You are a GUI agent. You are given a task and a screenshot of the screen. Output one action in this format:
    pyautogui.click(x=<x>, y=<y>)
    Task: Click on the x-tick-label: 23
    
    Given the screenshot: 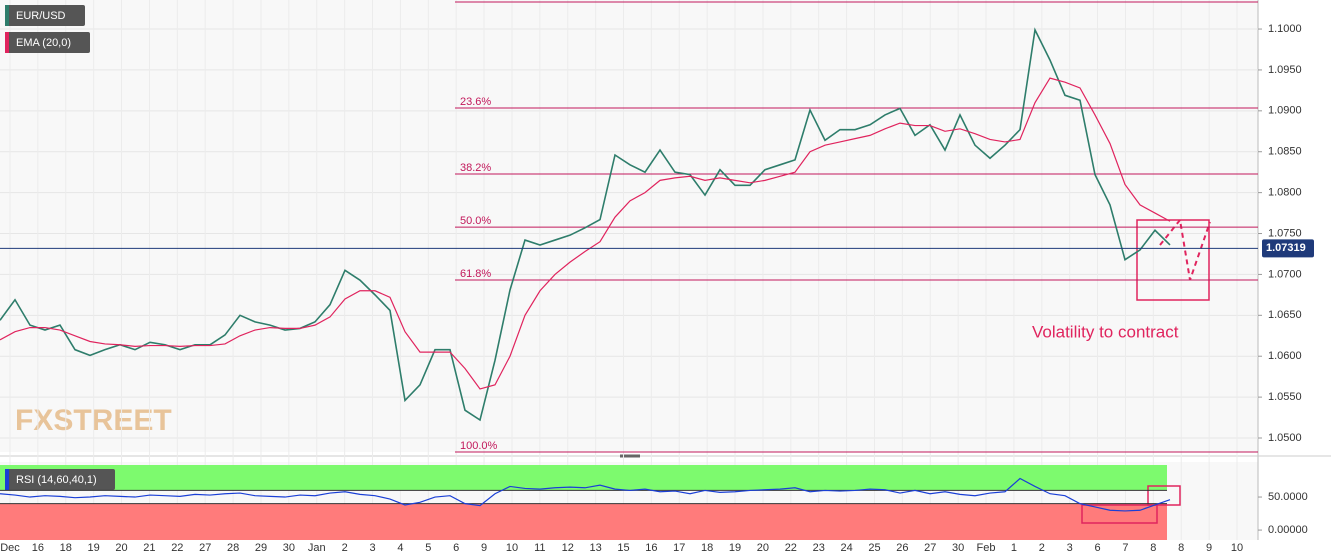 What is the action you would take?
    pyautogui.click(x=819, y=548)
    